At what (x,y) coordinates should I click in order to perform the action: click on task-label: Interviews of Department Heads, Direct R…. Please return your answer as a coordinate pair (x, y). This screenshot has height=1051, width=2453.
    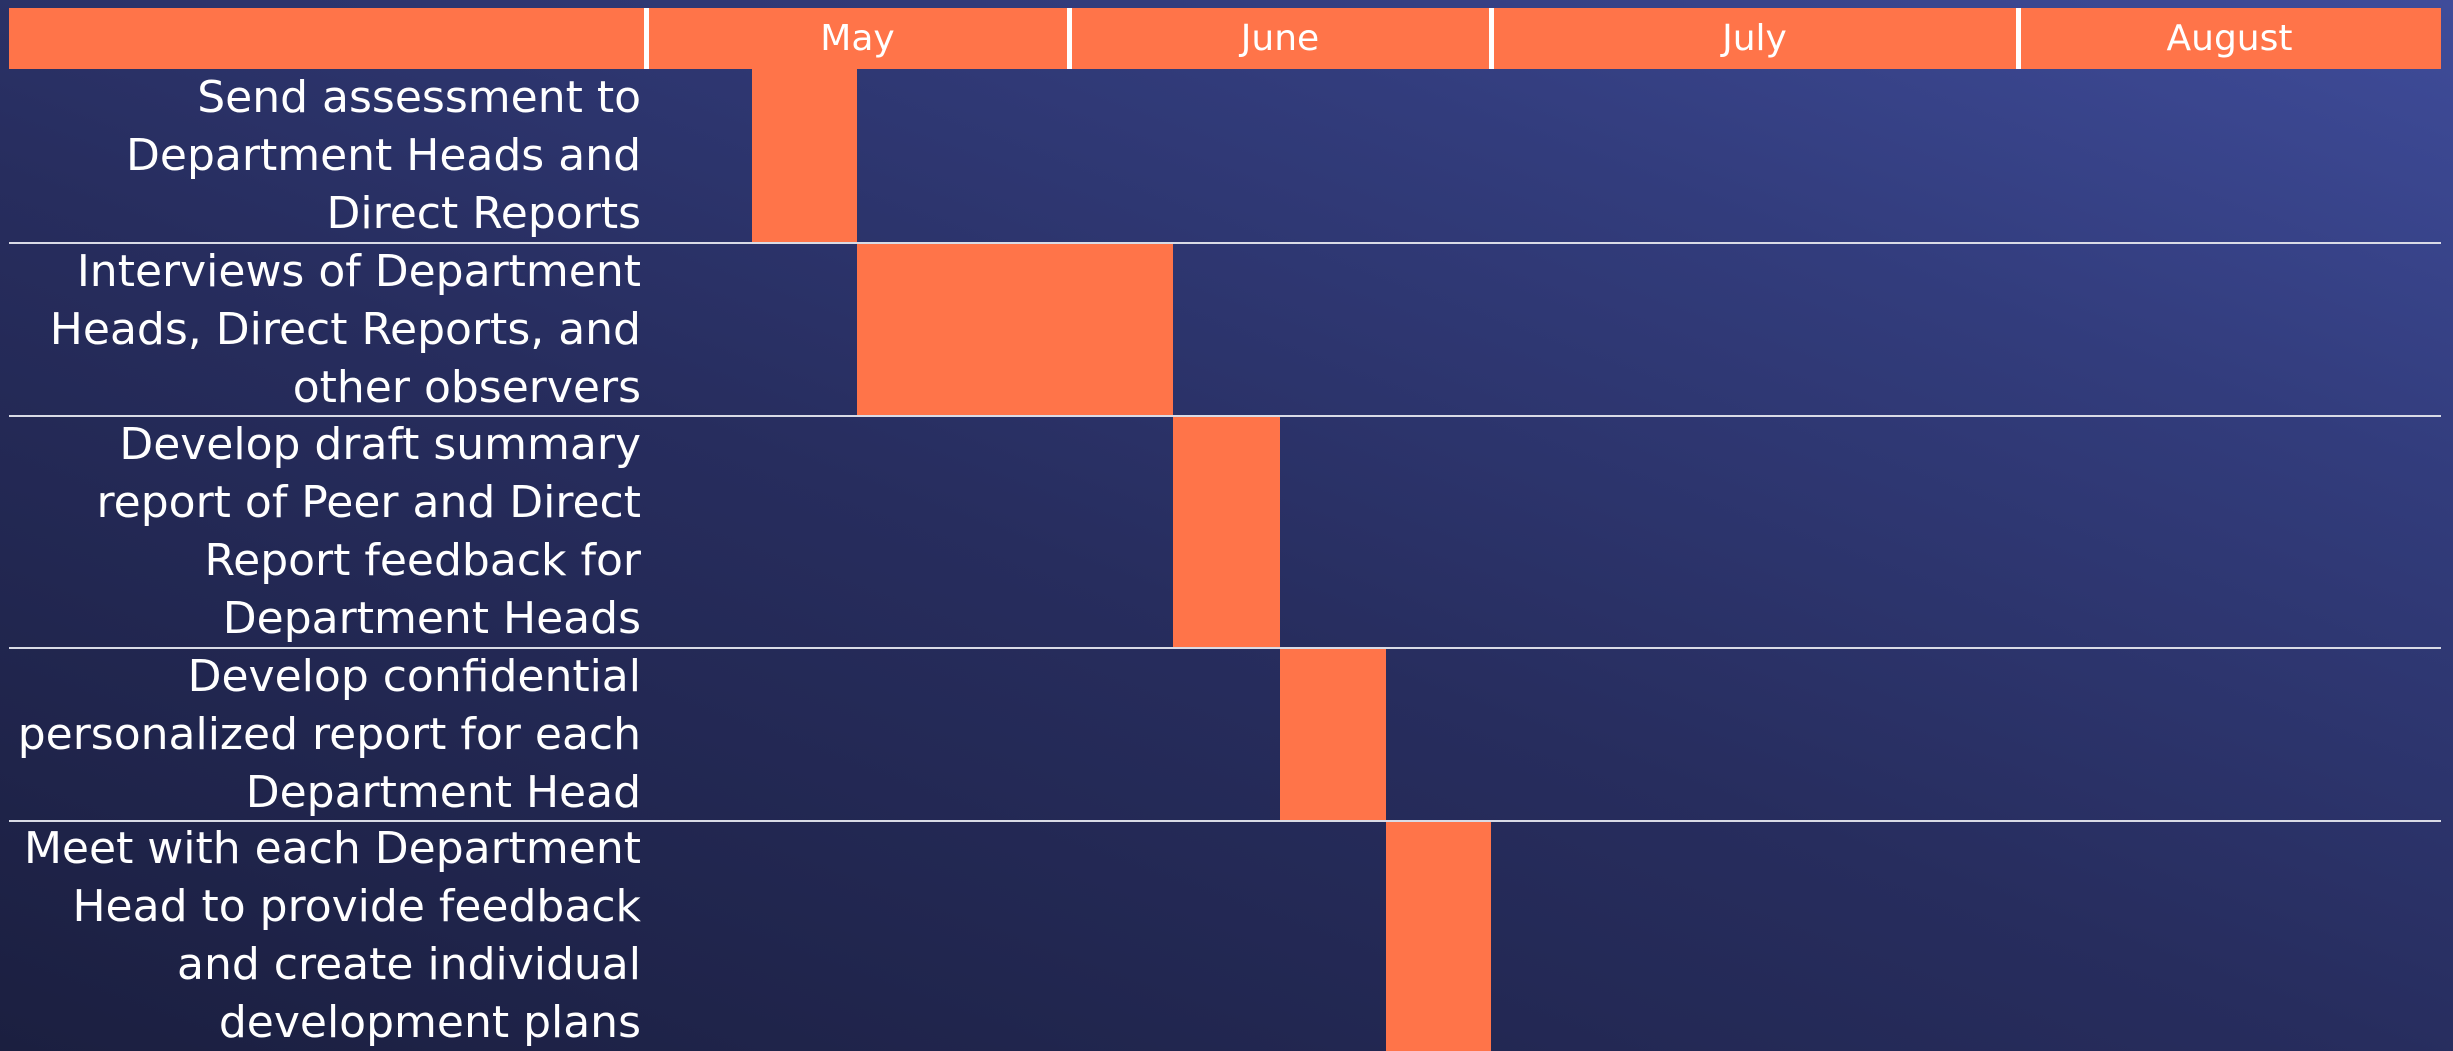
    Looking at the image, I should click on (345, 329).